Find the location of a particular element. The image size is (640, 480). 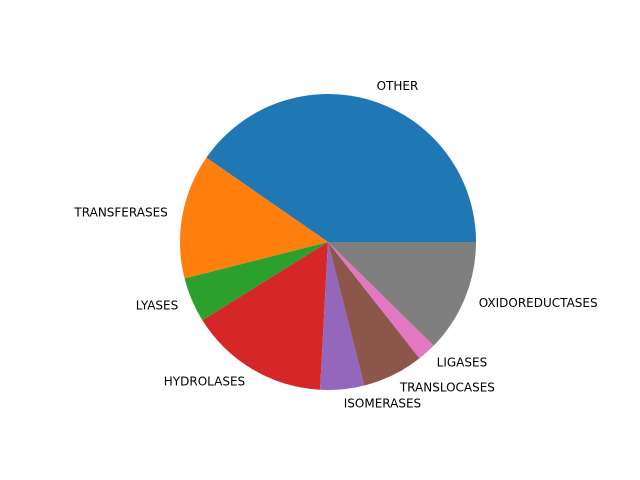

pie-label-oxidoreductases: OXIDOREDUCTASES is located at coordinates (538, 303).